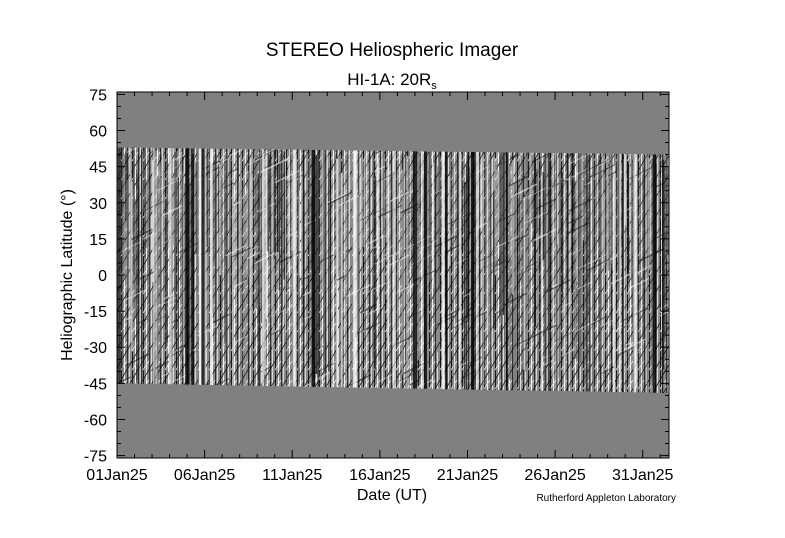  I want to click on y-tick-label: -60, so click(95, 420).